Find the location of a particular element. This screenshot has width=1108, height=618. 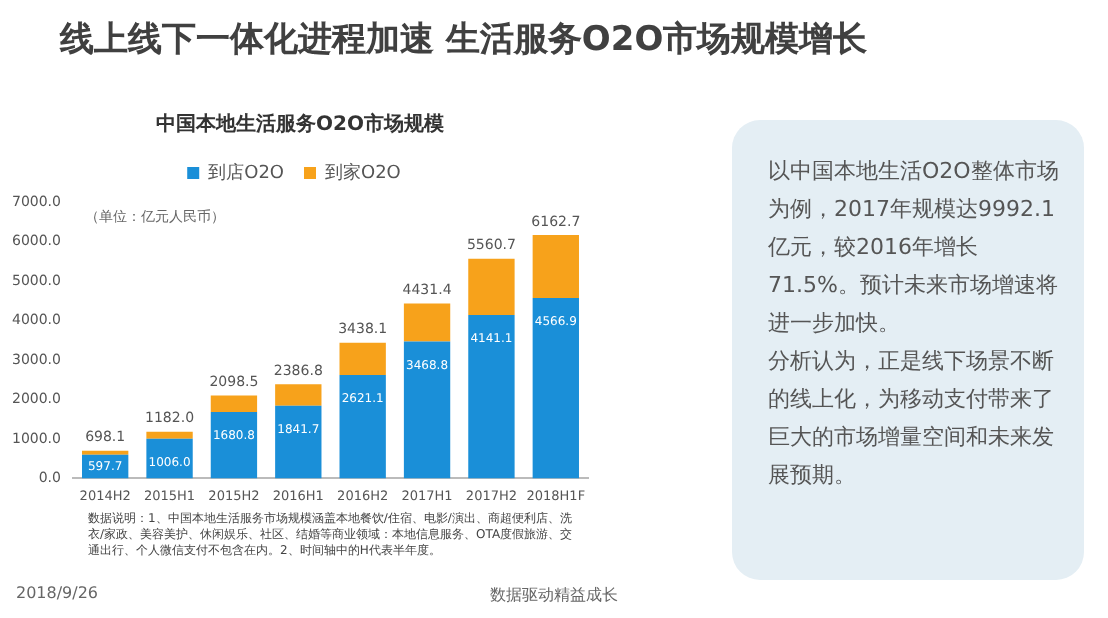

text: 分析认为，正是线下场景不断的线上化，为移动支付带来了巨大的市场增量空间和未来发展预期。 is located at coordinates (912, 419).